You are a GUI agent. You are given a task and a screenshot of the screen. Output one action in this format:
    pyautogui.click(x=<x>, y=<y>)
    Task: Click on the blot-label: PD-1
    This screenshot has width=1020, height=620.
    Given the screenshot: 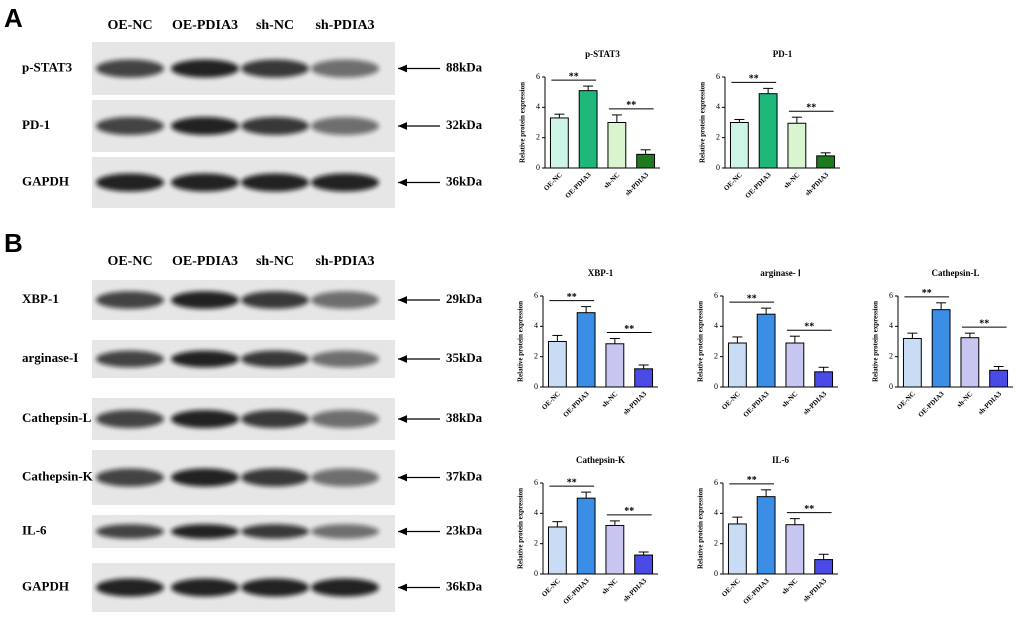 What is the action you would take?
    pyautogui.click(x=36, y=124)
    